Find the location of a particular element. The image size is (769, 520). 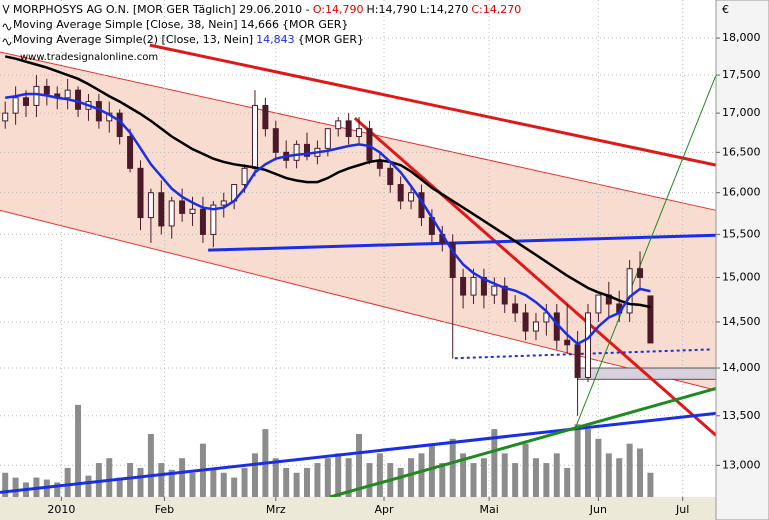

y-tick-label: 14,000 is located at coordinates (741, 367).